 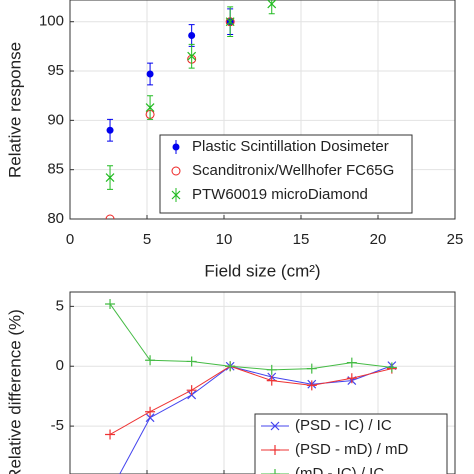 I want to click on y-tick-label: 5, so click(x=60, y=305).